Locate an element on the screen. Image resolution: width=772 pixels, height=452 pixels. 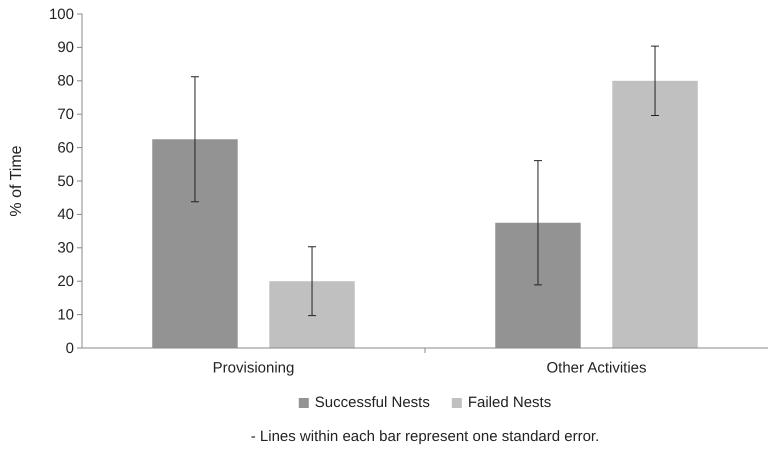
x-tick-label: Provisioning is located at coordinates (253, 368).